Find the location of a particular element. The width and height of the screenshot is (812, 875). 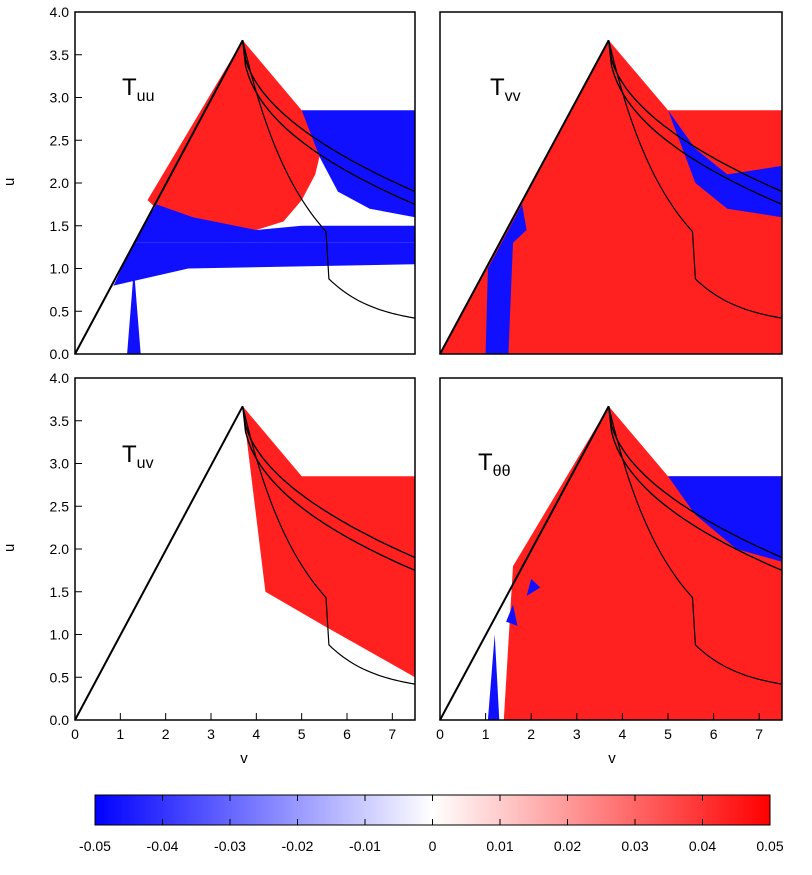

panel-tuv-regions is located at coordinates (328, 542).